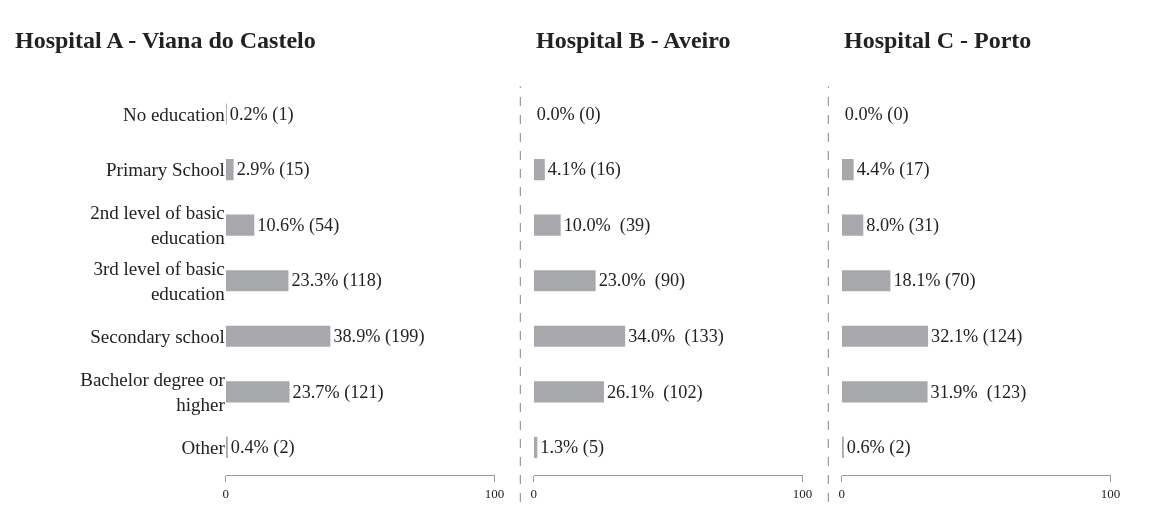  What do you see at coordinates (934, 281) in the screenshot?
I see `data-label: 18.1% (70)` at bounding box center [934, 281].